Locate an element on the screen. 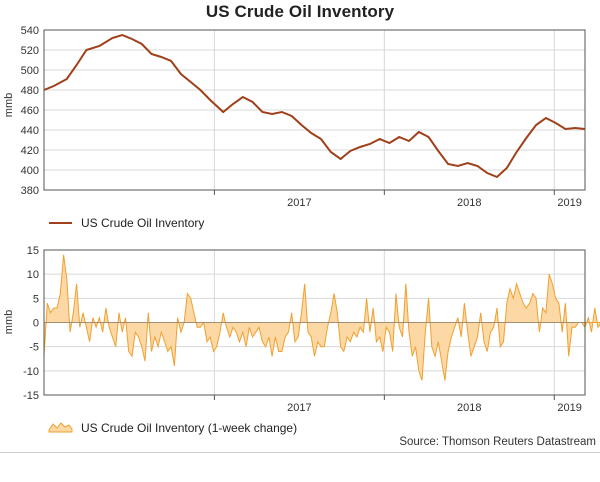 The image size is (600, 482). chart-title: US Crude Oil Inventory is located at coordinates (300, 11).